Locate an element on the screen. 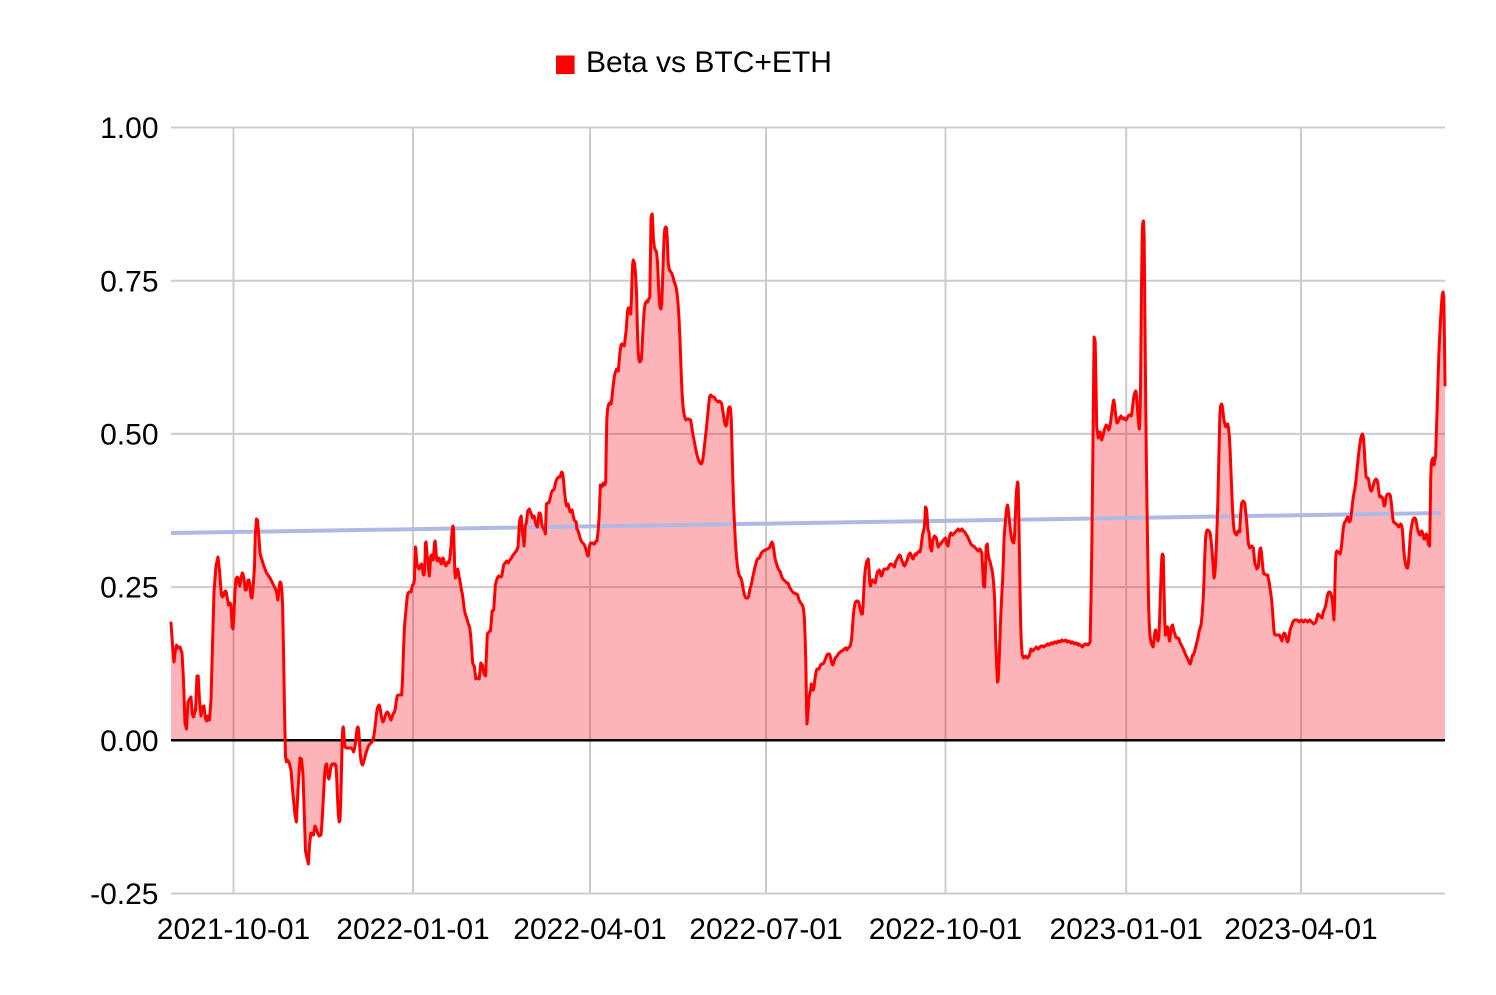  svg-text: 0.25 is located at coordinates (129, 588).